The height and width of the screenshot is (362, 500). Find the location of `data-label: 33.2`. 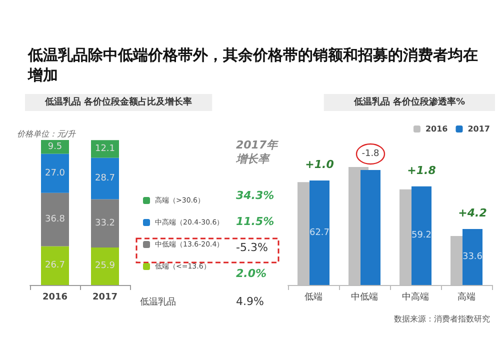

data-label: 33.2 is located at coordinates (105, 223).